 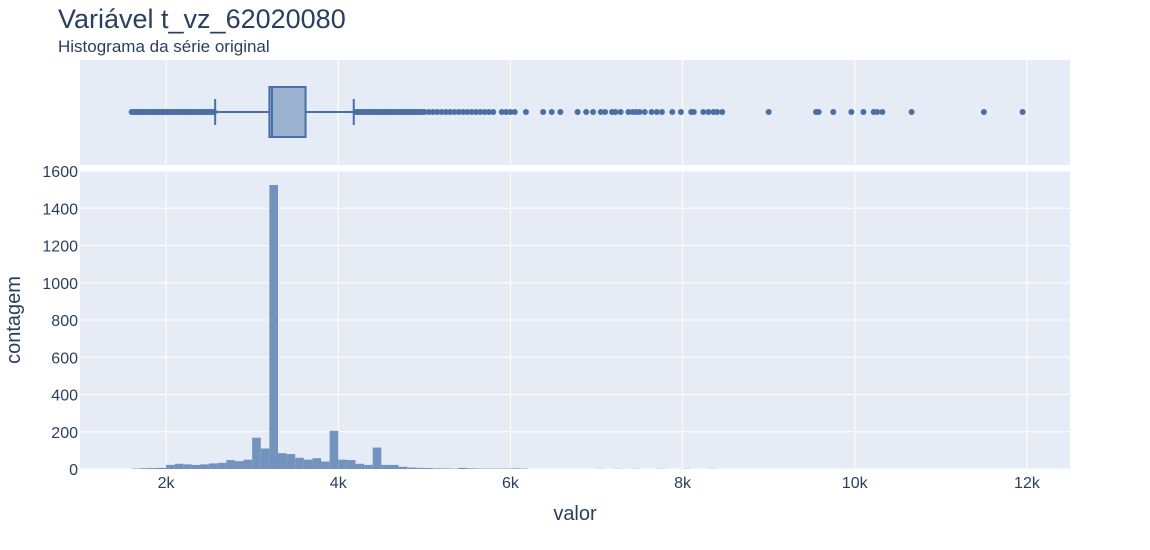 I want to click on box-plot, so click(x=577, y=112).